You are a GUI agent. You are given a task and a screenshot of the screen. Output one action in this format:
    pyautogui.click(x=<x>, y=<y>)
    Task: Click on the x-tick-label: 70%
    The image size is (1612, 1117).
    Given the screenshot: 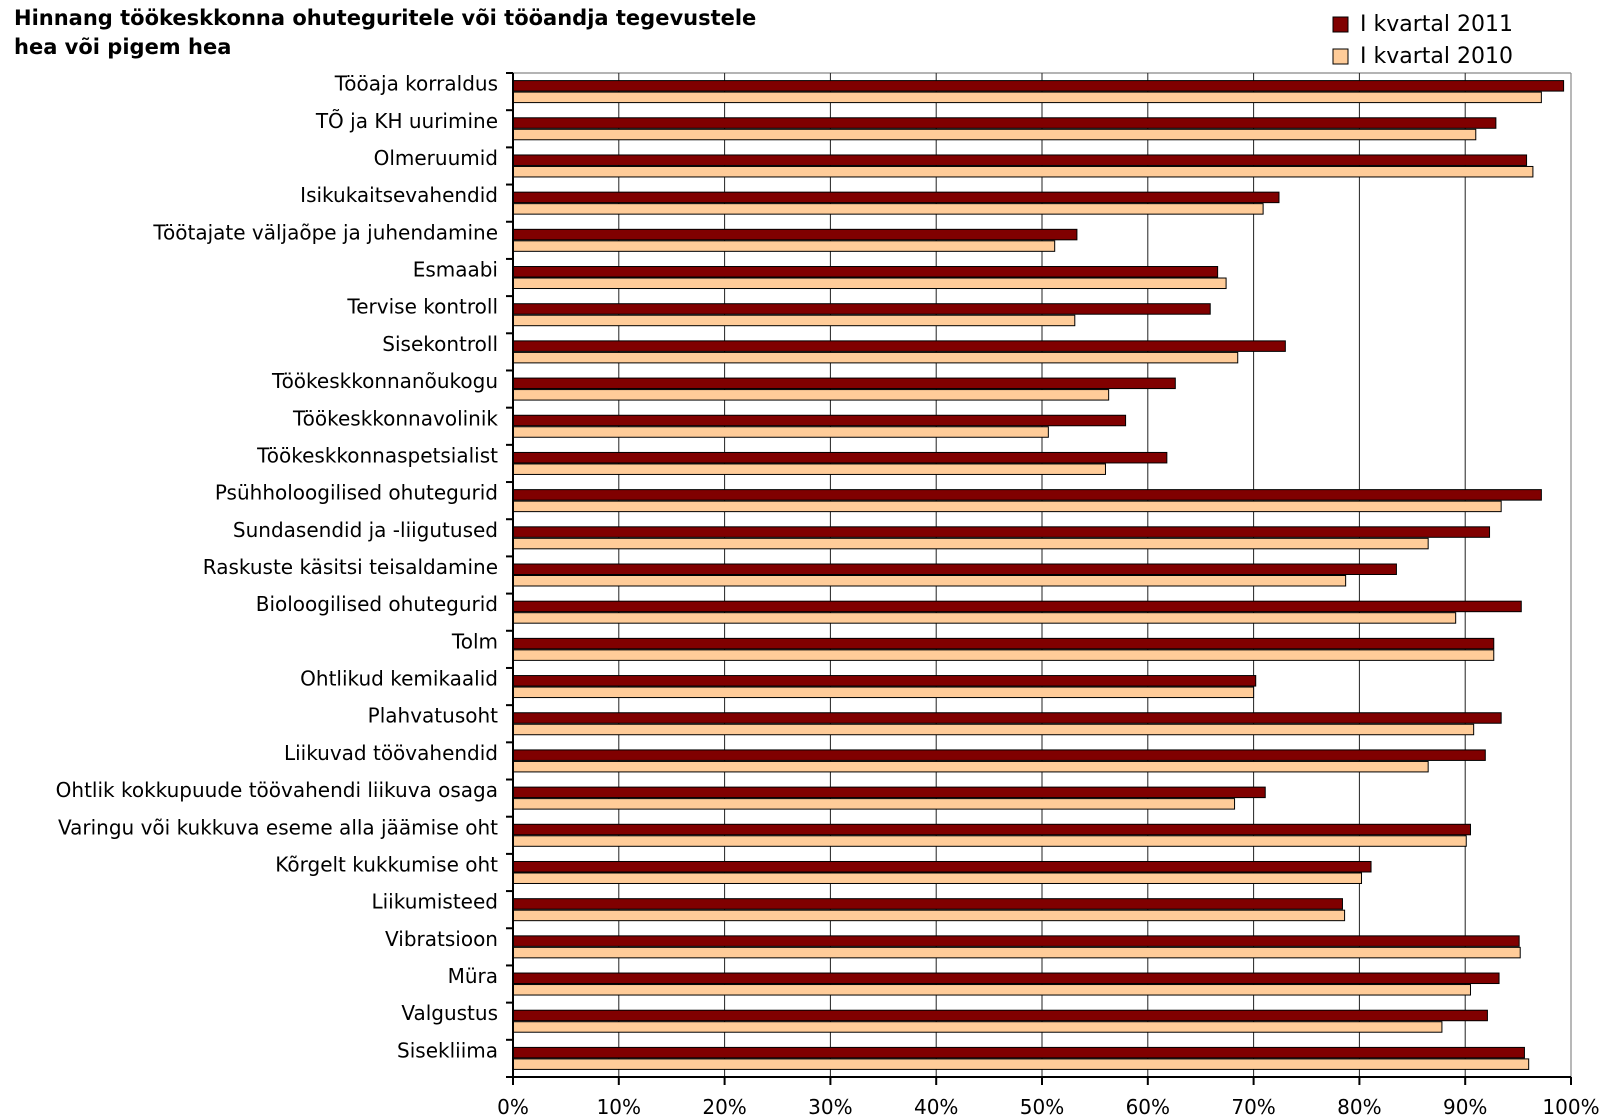 What is the action you would take?
    pyautogui.click(x=1253, y=1106)
    